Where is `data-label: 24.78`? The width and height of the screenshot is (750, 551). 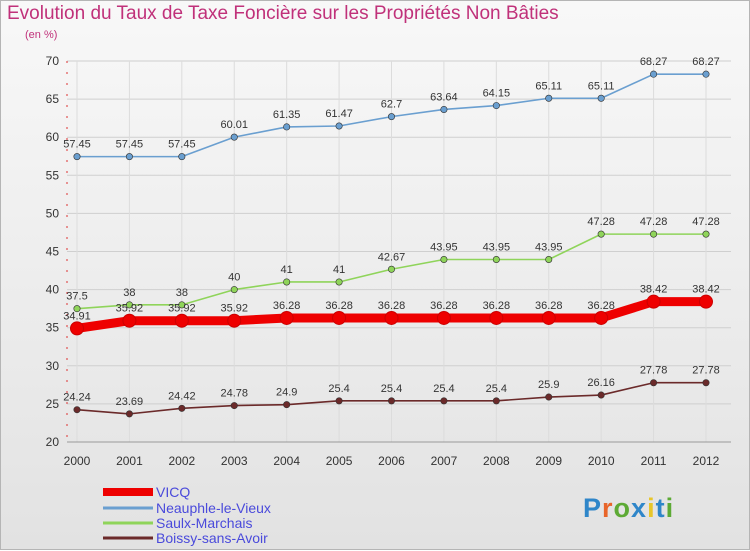 data-label: 24.78 is located at coordinates (234, 394).